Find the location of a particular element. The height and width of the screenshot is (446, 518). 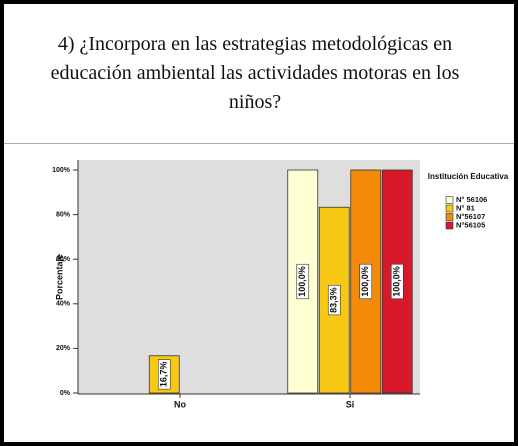

y-axis-label: Porcentaje is located at coordinates (59, 277).